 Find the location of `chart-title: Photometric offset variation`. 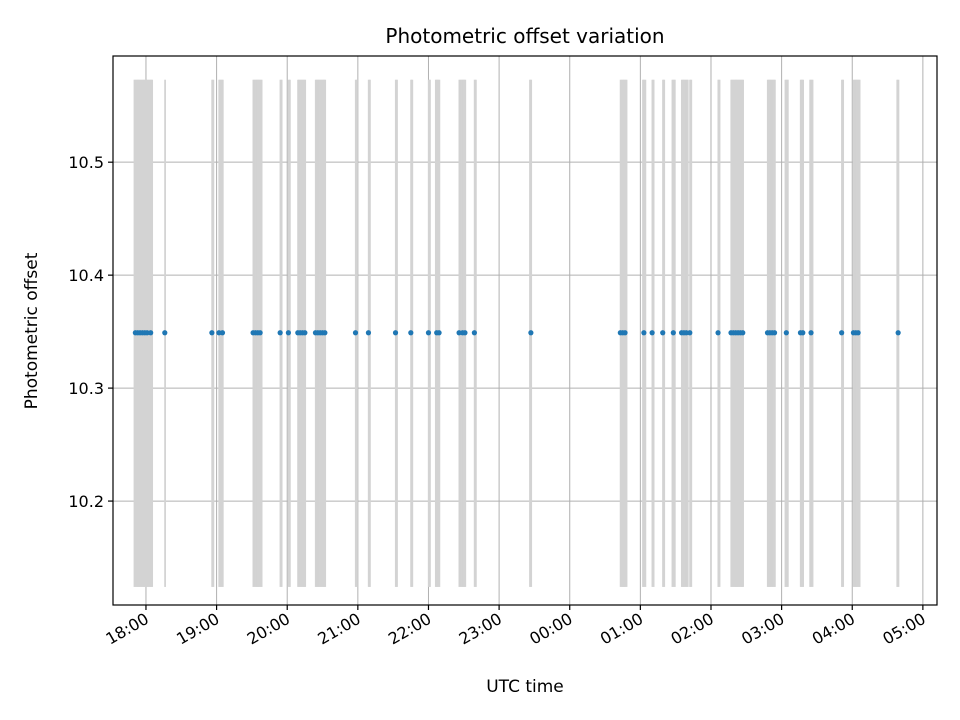

chart-title: Photometric offset variation is located at coordinates (524, 36).